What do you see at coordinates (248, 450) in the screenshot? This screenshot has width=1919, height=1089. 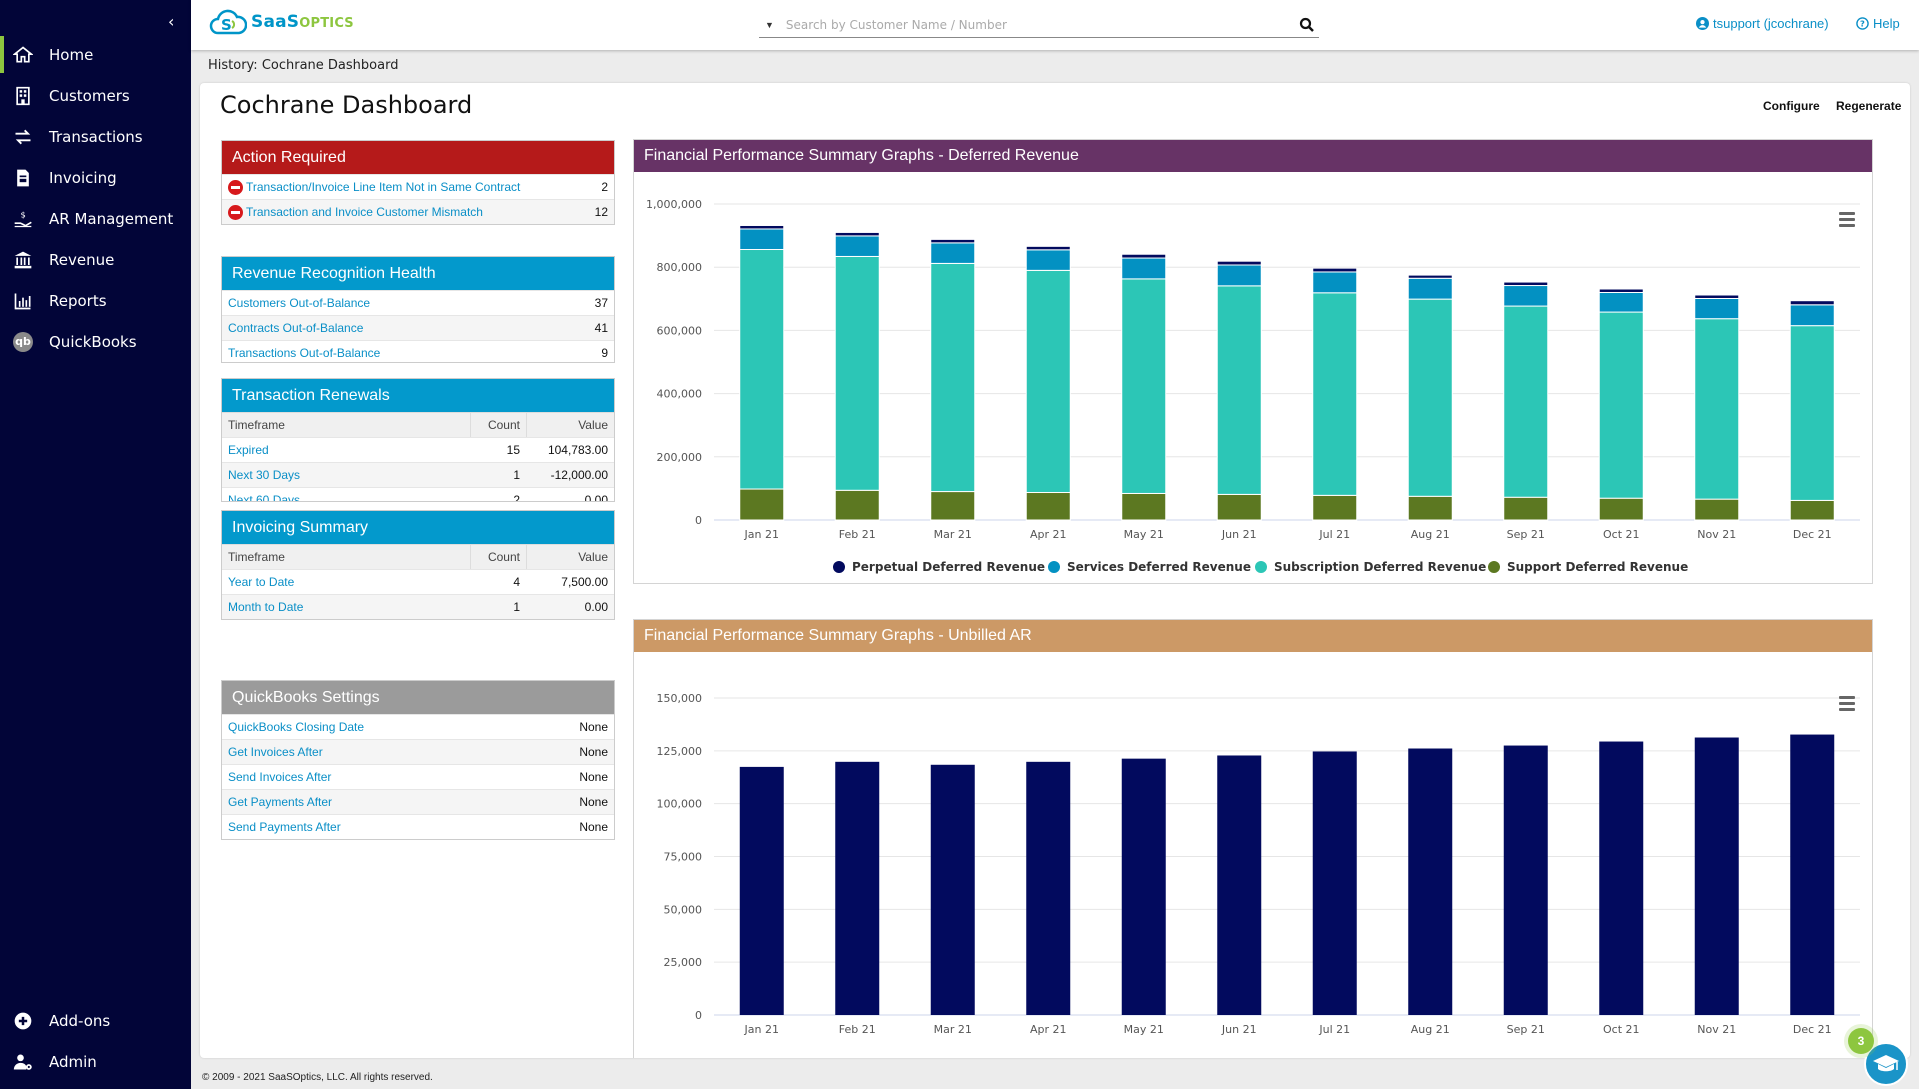 I see `row-link: Expired` at bounding box center [248, 450].